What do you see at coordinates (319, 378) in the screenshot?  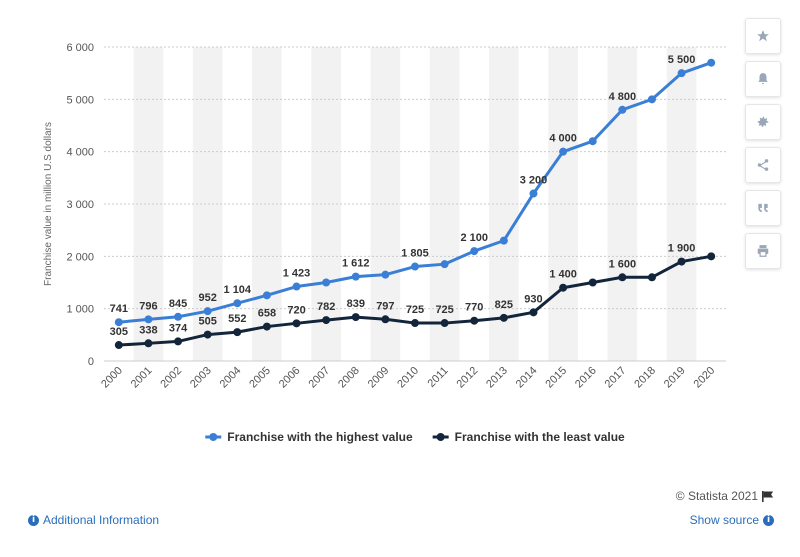 I see `x-tick-label: 2007` at bounding box center [319, 378].